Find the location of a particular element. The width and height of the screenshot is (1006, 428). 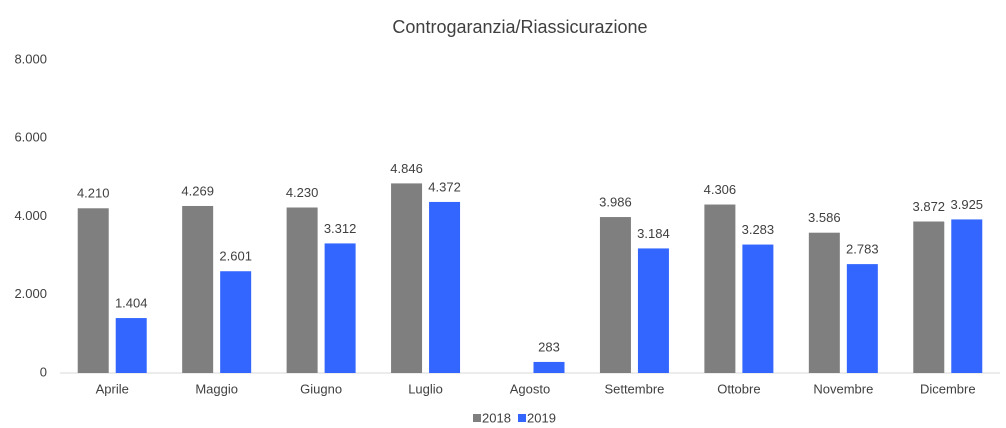

x-tick-label: Settembre is located at coordinates (634, 388).